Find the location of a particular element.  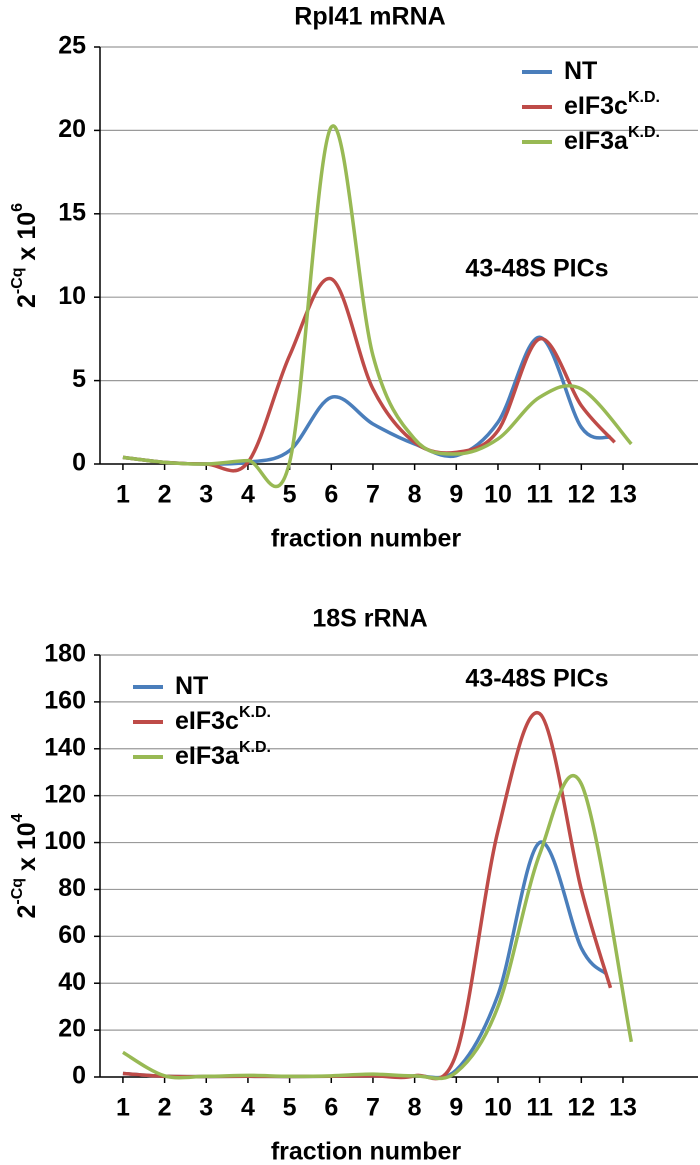

y-axis-label: 2-Cq x 106 is located at coordinates (24, 255).